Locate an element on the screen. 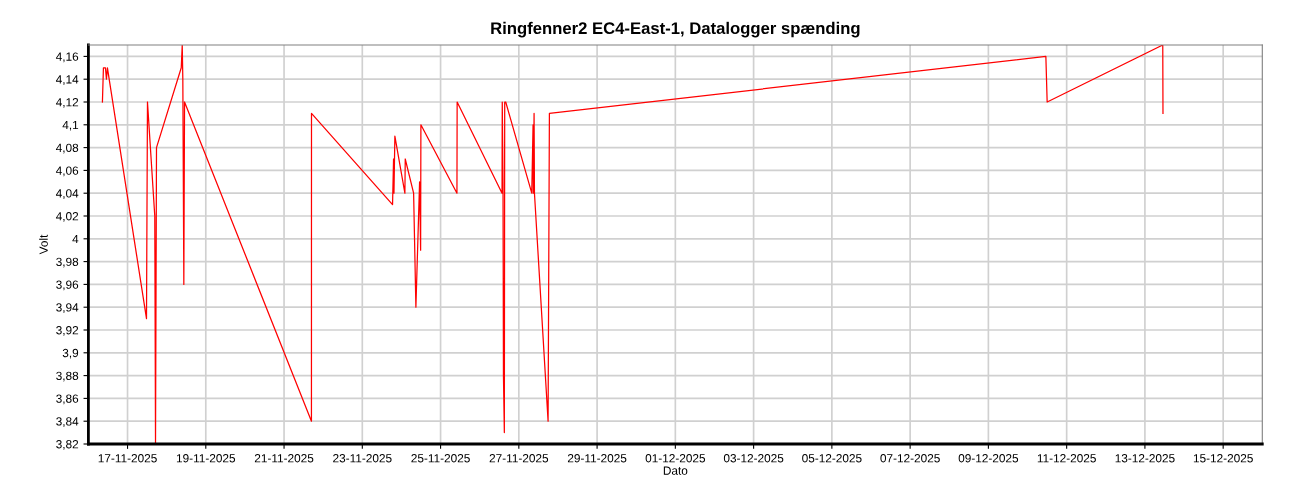 This screenshot has height=500, width=1300. x-tick-label: 25-11-2025 is located at coordinates (440, 458).